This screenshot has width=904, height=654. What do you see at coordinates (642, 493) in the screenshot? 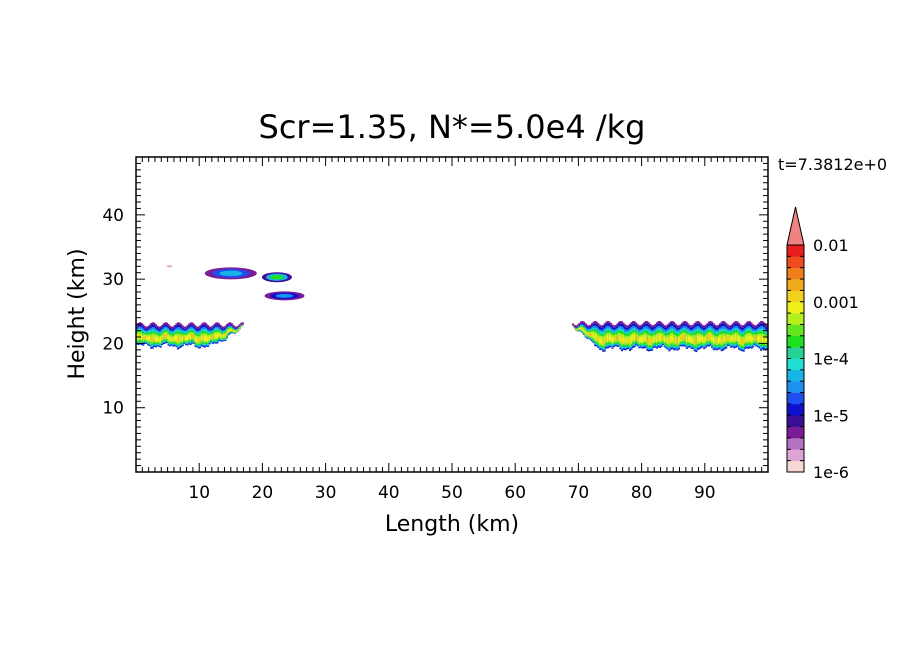
I see `x-tick-label: 80` at bounding box center [642, 493].